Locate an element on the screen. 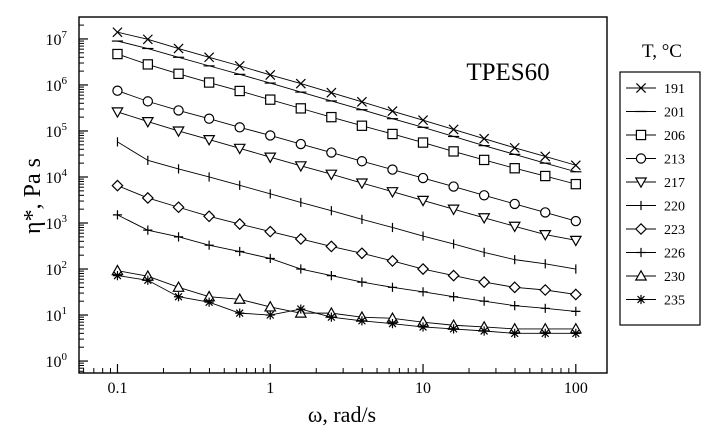 This screenshot has height=435, width=705. x-tick-label: 1 is located at coordinates (270, 388).